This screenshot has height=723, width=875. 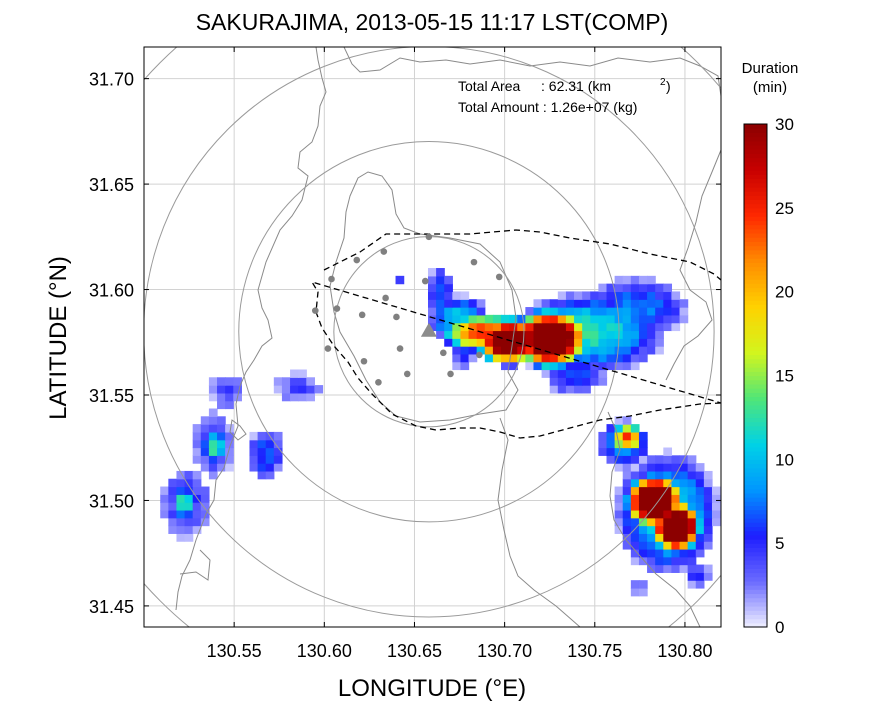 What do you see at coordinates (532, 72) in the screenshot?
I see `coastline-north-bay` at bounding box center [532, 72].